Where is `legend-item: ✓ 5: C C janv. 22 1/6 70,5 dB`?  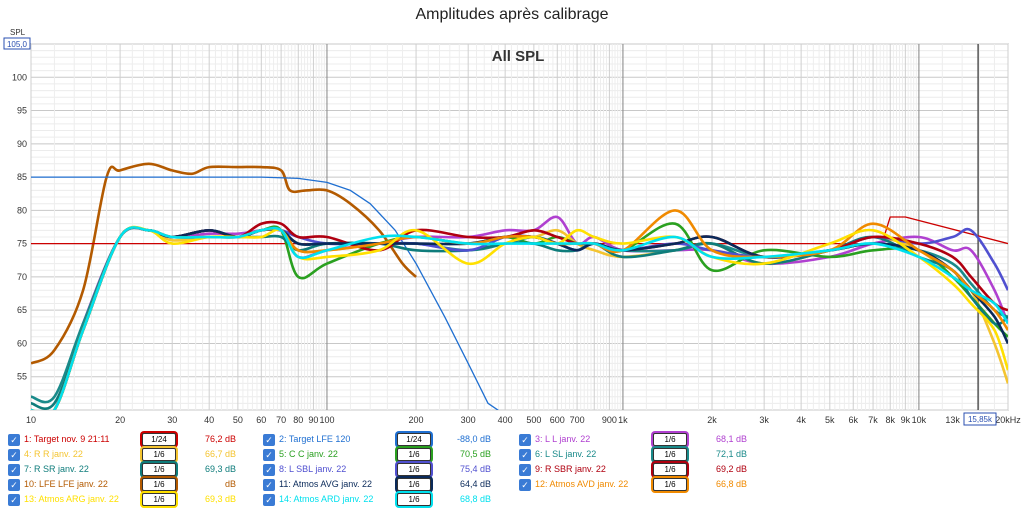
legend-item: ✓ 5: C C janv. 22 1/6 70,5 dB is located at coordinates (388, 455).